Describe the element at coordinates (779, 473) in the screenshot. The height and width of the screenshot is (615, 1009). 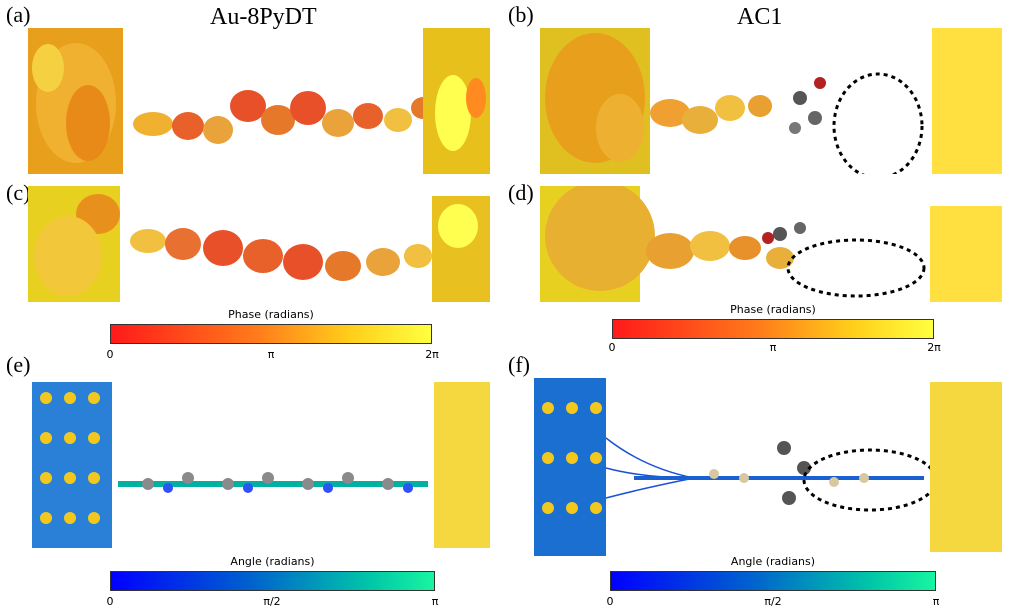
I see `molecule-chain-f` at that location.